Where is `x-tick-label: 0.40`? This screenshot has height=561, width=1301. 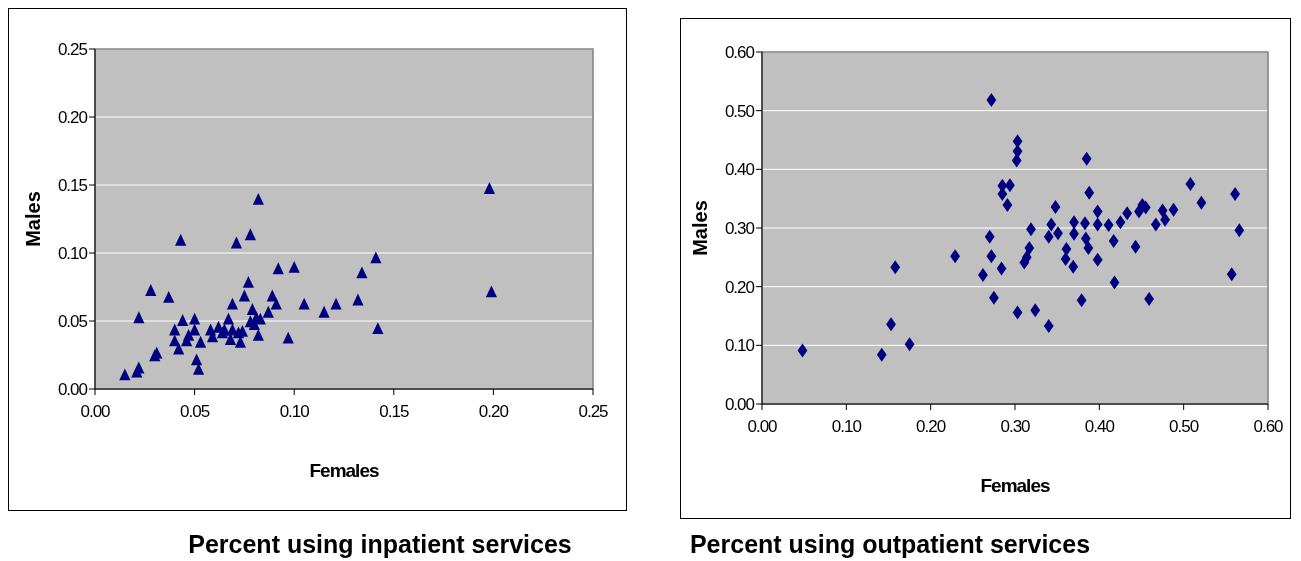
x-tick-label: 0.40 is located at coordinates (1099, 426).